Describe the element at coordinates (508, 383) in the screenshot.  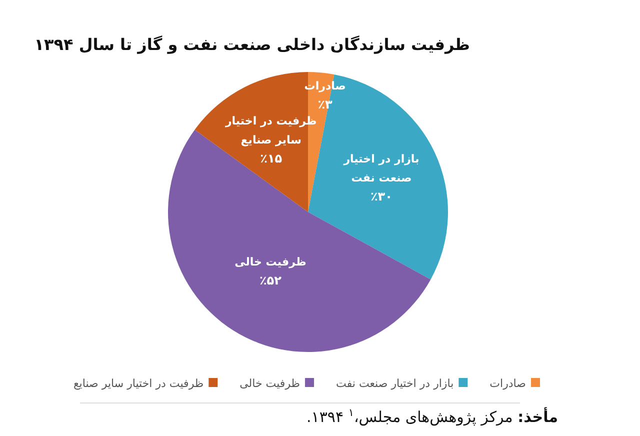
I see `legend-label: صادرات` at that location.